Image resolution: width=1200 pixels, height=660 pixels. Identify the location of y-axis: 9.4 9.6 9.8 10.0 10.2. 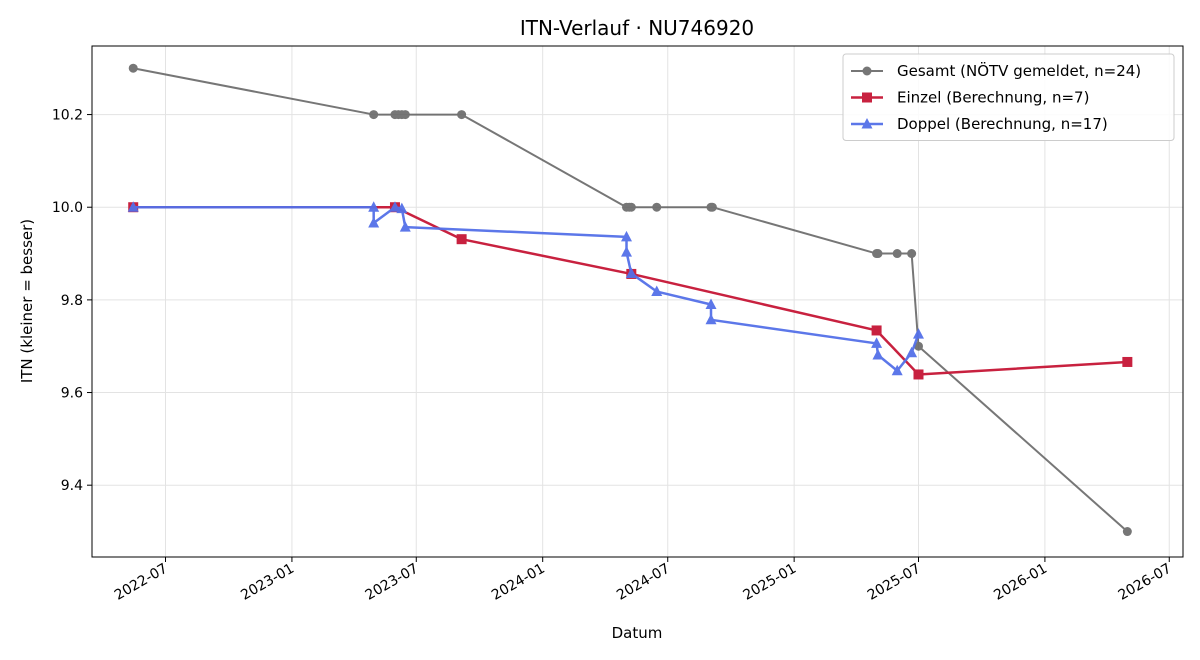
(72, 301).